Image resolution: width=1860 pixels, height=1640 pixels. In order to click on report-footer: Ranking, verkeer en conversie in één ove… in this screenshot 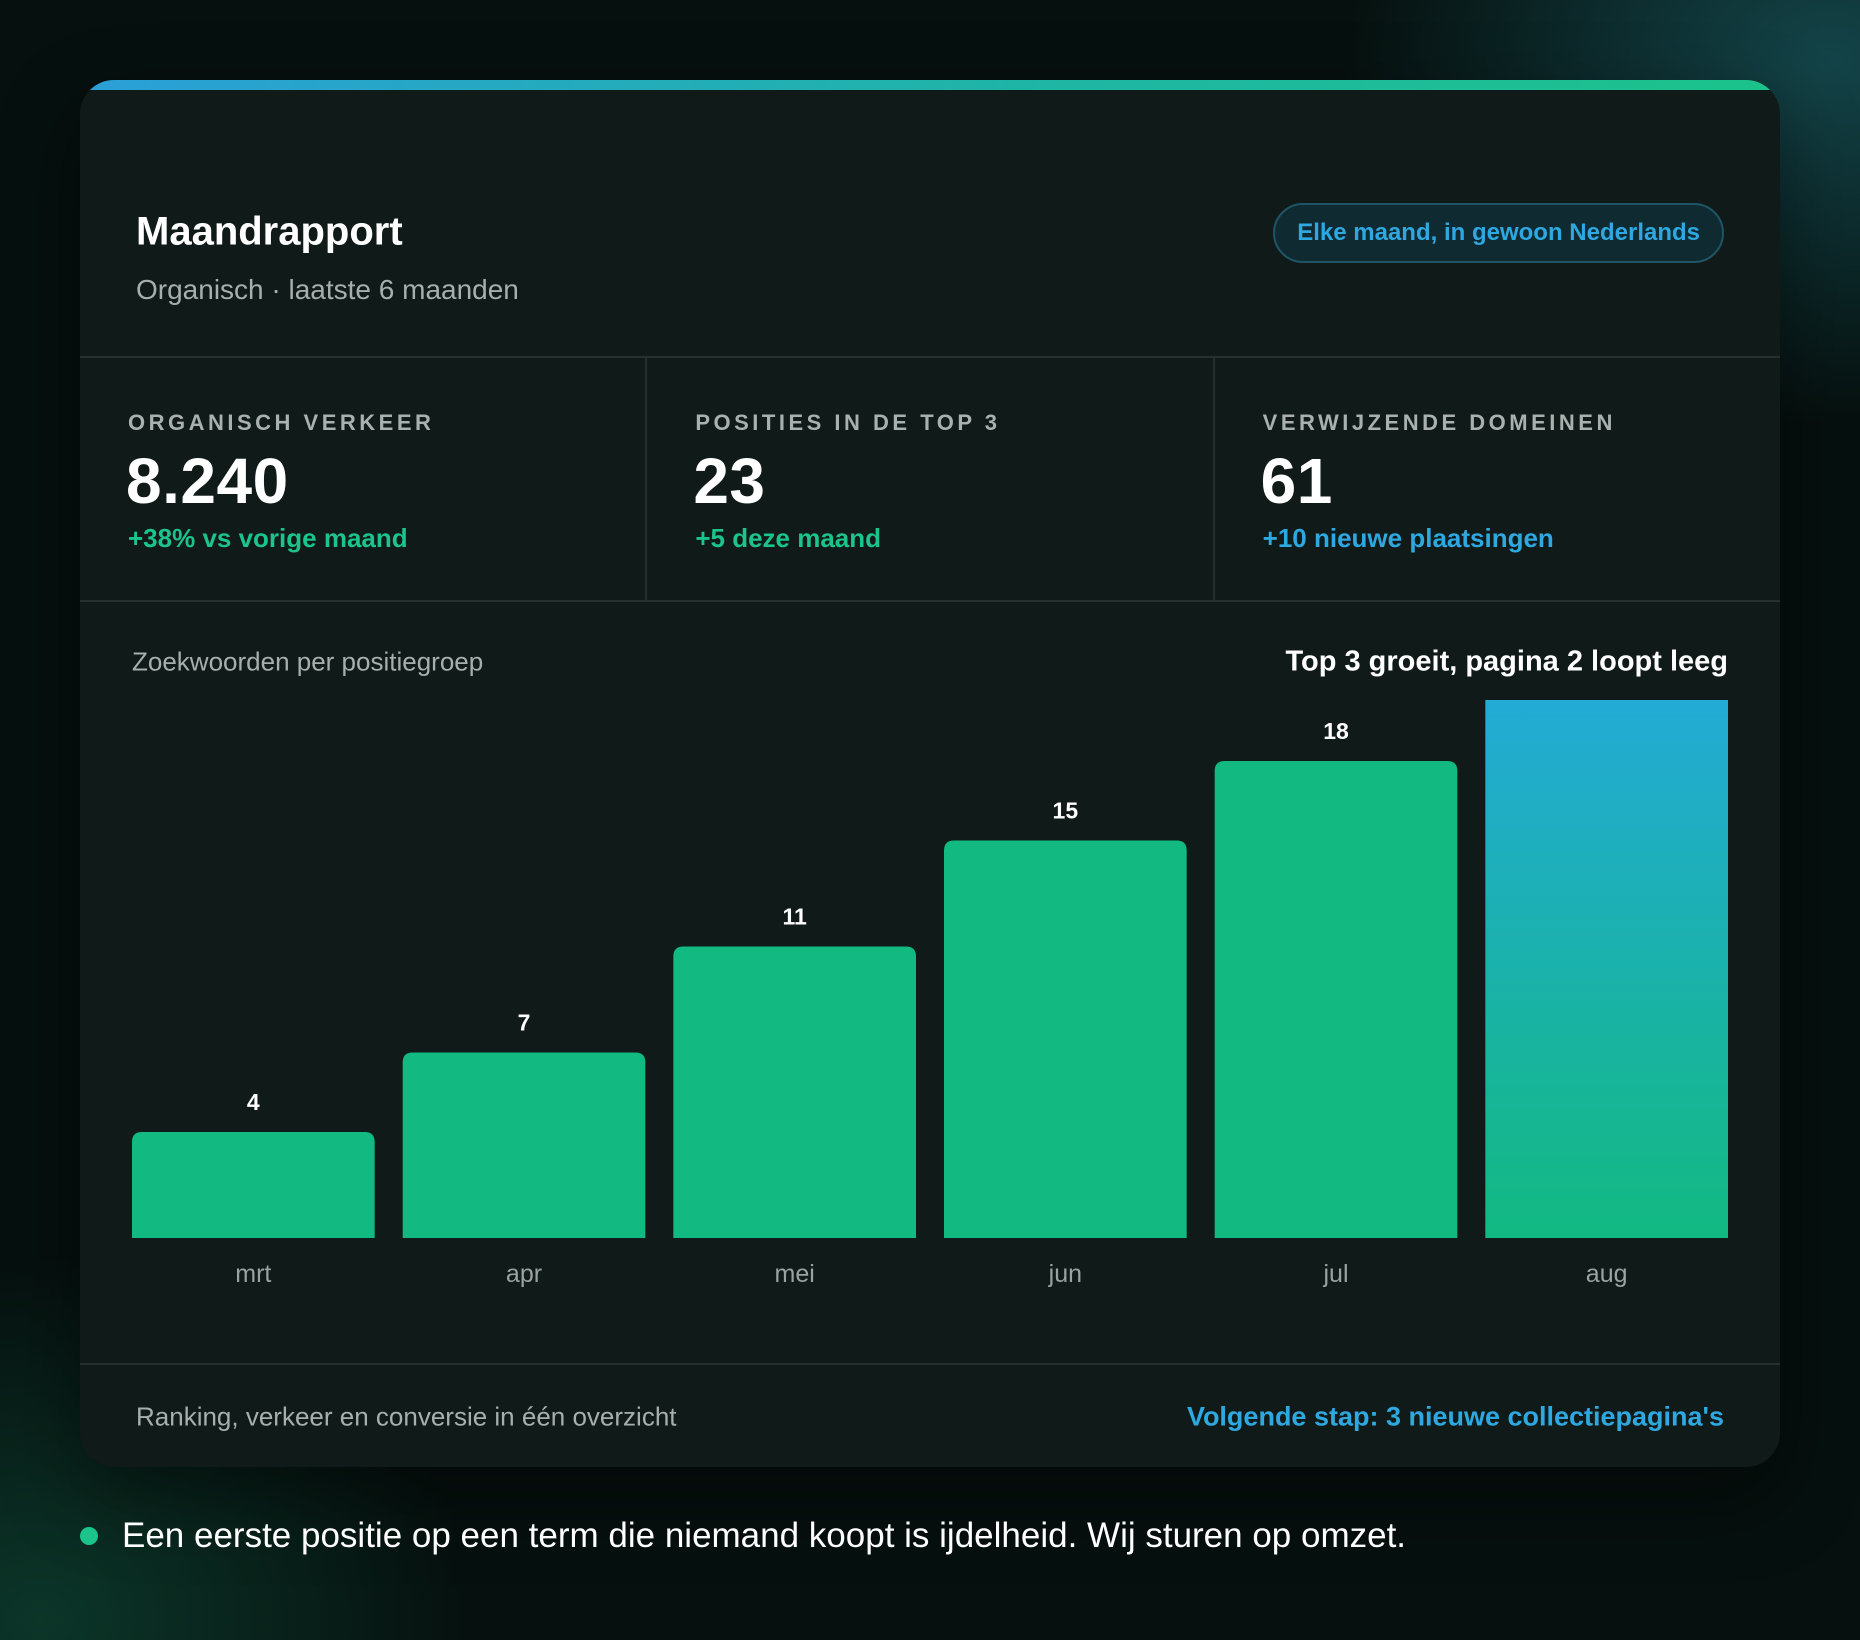, I will do `click(930, 1415)`.